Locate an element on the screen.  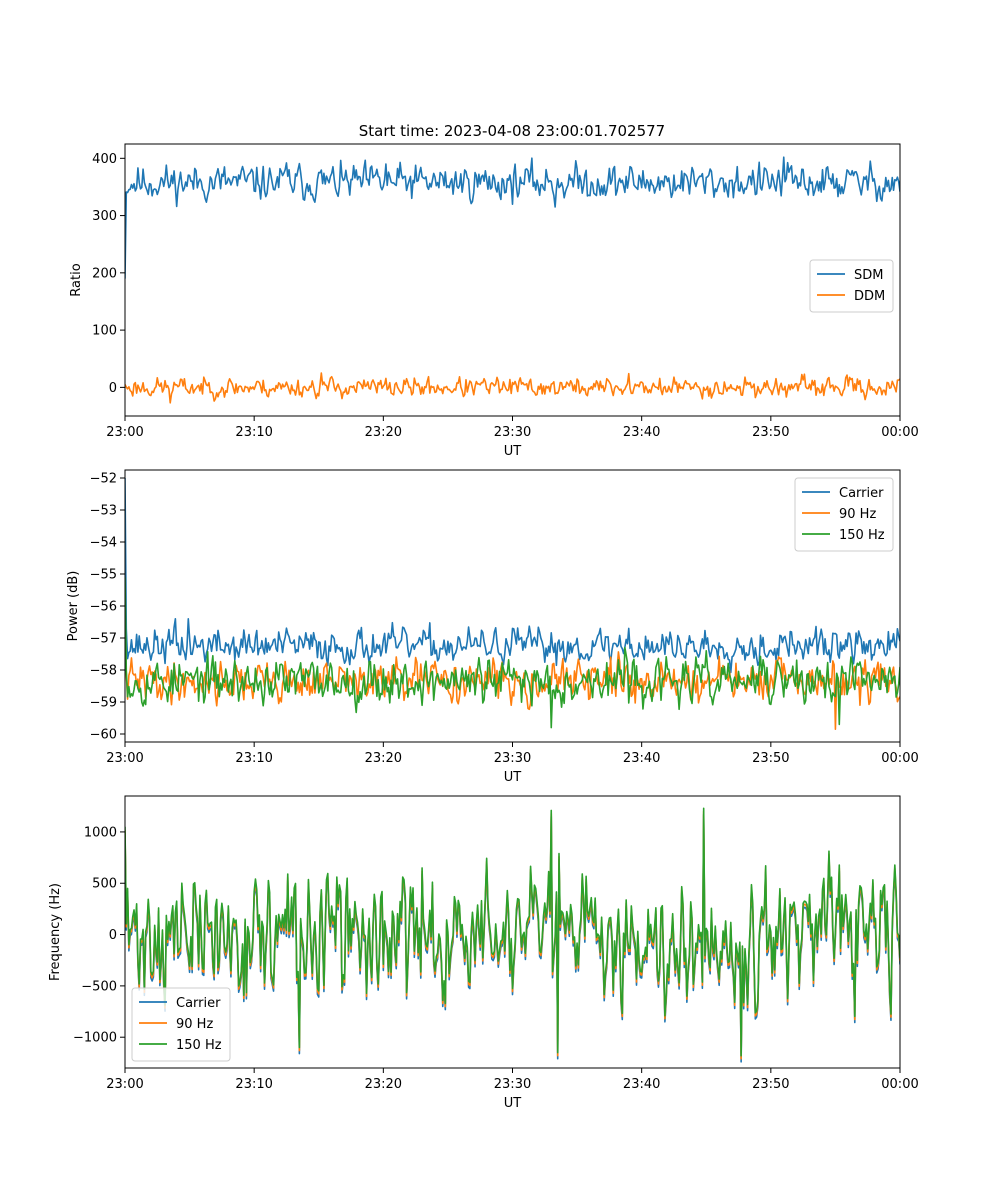
power-legend: Carrier 90 Hz 150 Hz is located at coordinates (844, 514).